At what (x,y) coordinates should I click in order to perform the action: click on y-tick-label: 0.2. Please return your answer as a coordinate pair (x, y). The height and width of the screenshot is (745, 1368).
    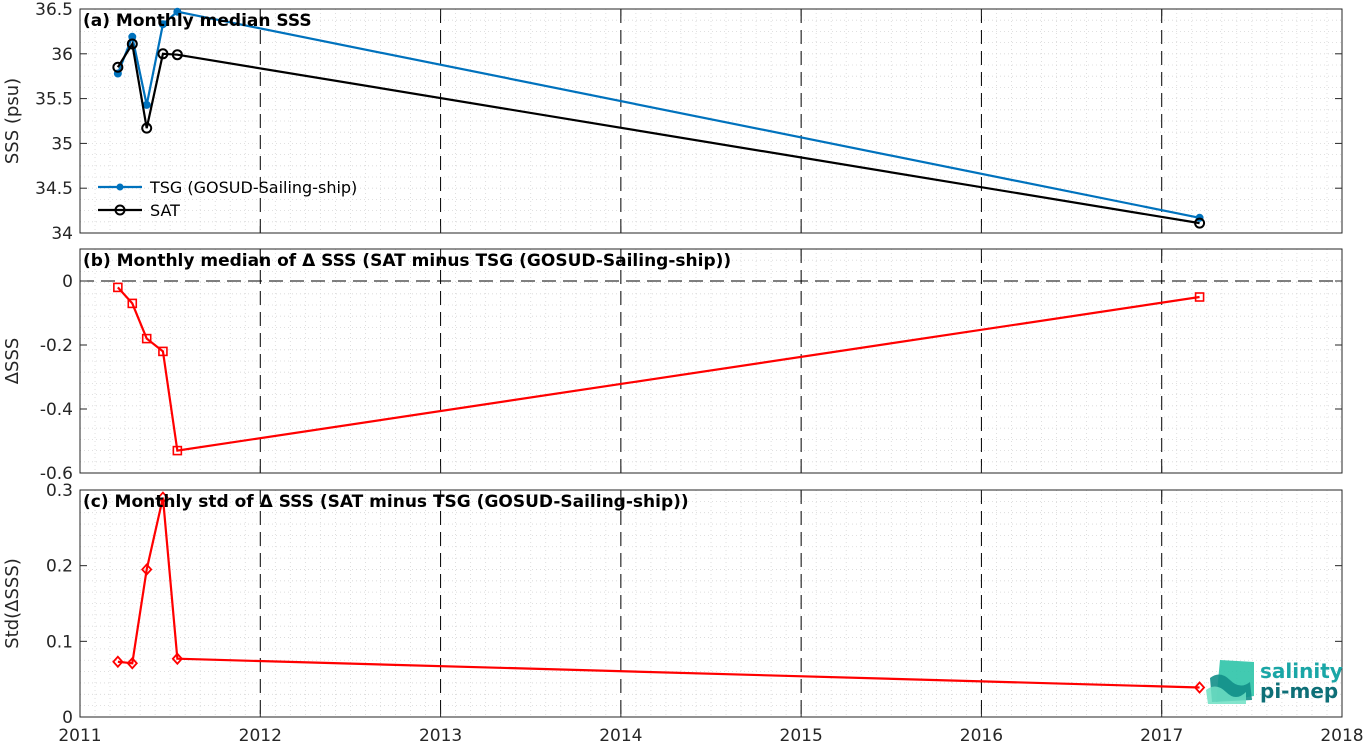
    Looking at the image, I should click on (59, 567).